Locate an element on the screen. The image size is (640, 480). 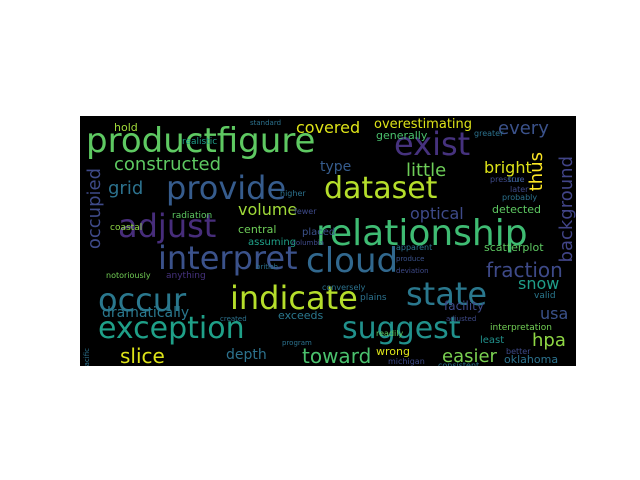
word-least: least is located at coordinates (492, 340).